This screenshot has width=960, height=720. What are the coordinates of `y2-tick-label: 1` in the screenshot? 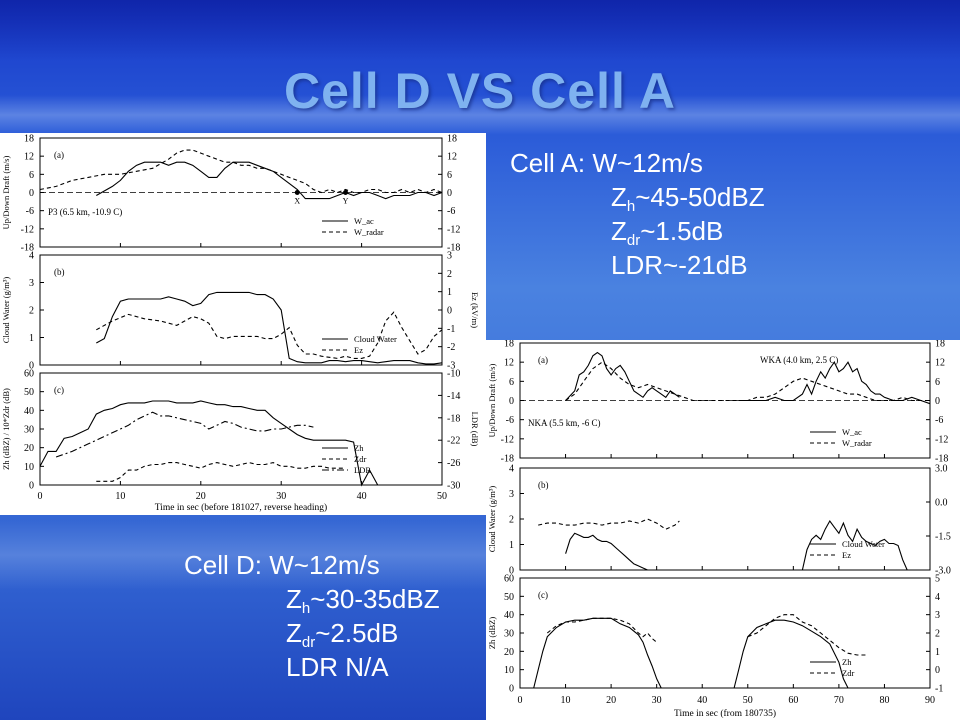 It's located at (937, 652).